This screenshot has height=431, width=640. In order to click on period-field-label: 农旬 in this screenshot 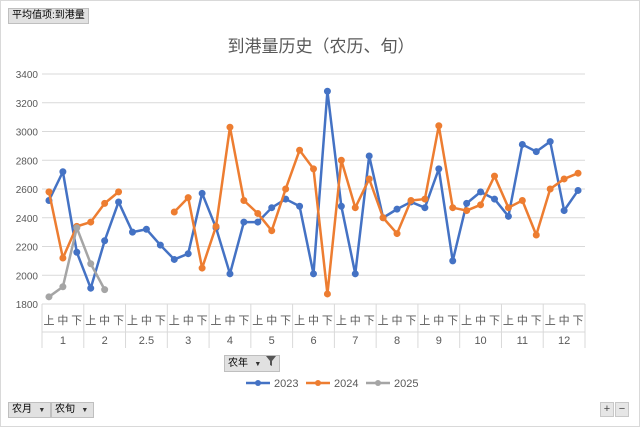, I will do `click(65, 409)`.